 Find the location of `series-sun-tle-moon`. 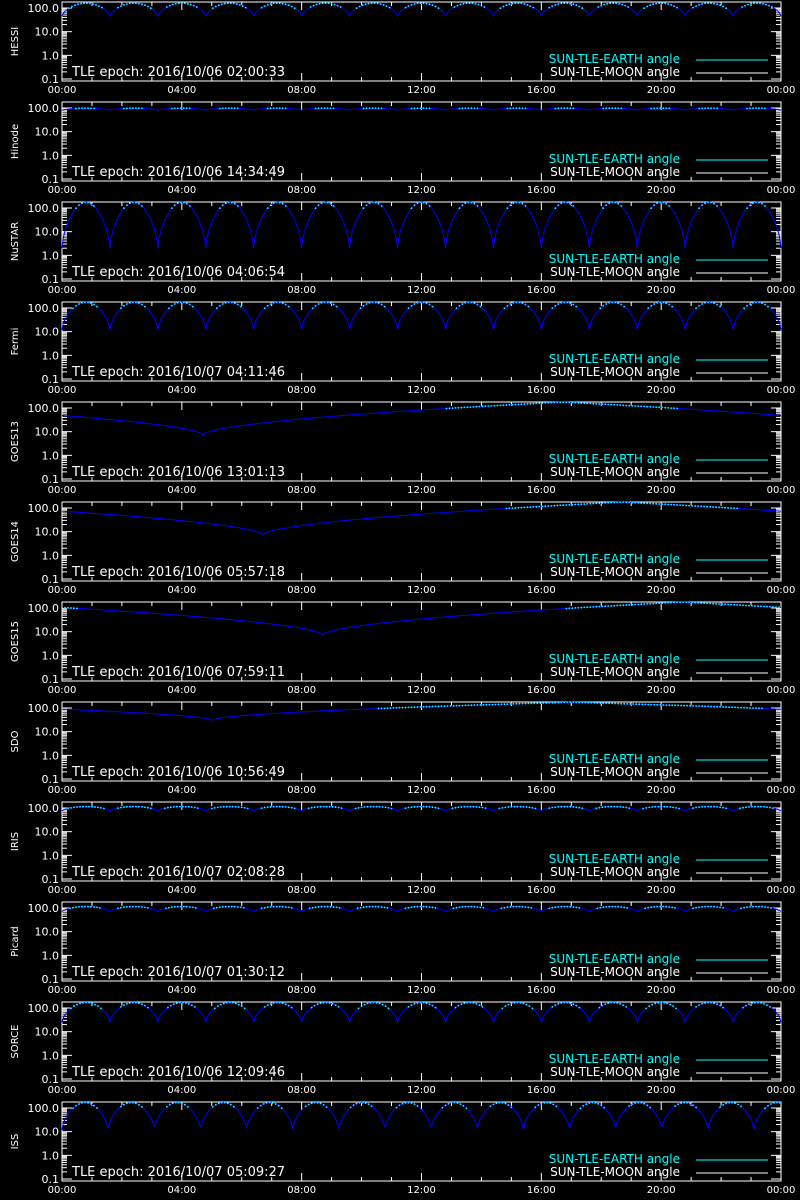

series-sun-tle-moon is located at coordinates (421, 109).